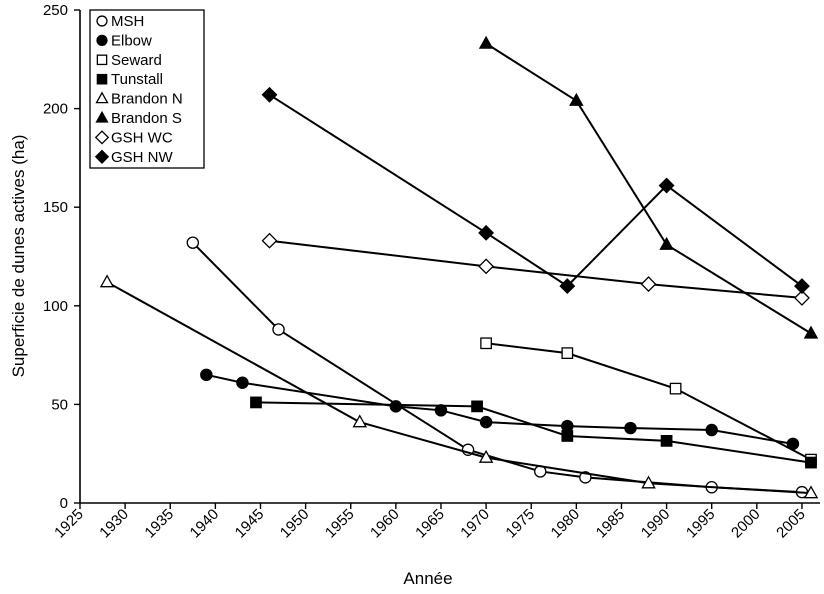 This screenshot has height=594, width=824. I want to click on x-tick-label: 1980, so click(566, 524).